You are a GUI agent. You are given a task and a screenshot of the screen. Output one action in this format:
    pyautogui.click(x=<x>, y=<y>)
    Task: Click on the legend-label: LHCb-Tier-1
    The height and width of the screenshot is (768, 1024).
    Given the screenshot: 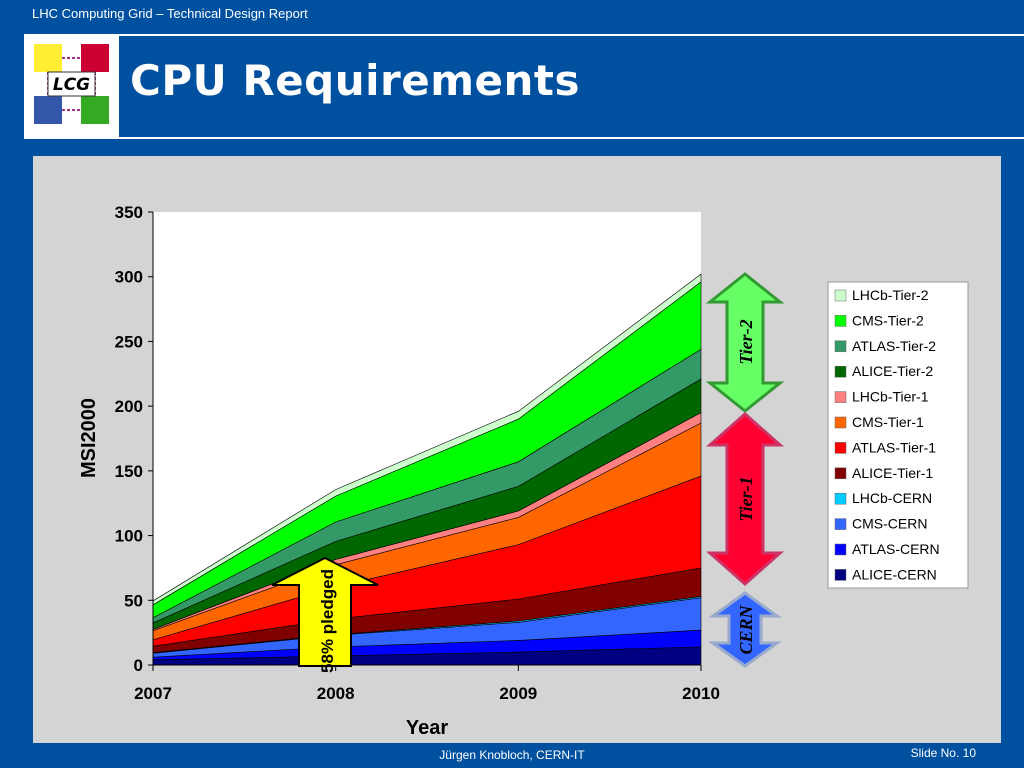 What is the action you would take?
    pyautogui.click(x=890, y=397)
    